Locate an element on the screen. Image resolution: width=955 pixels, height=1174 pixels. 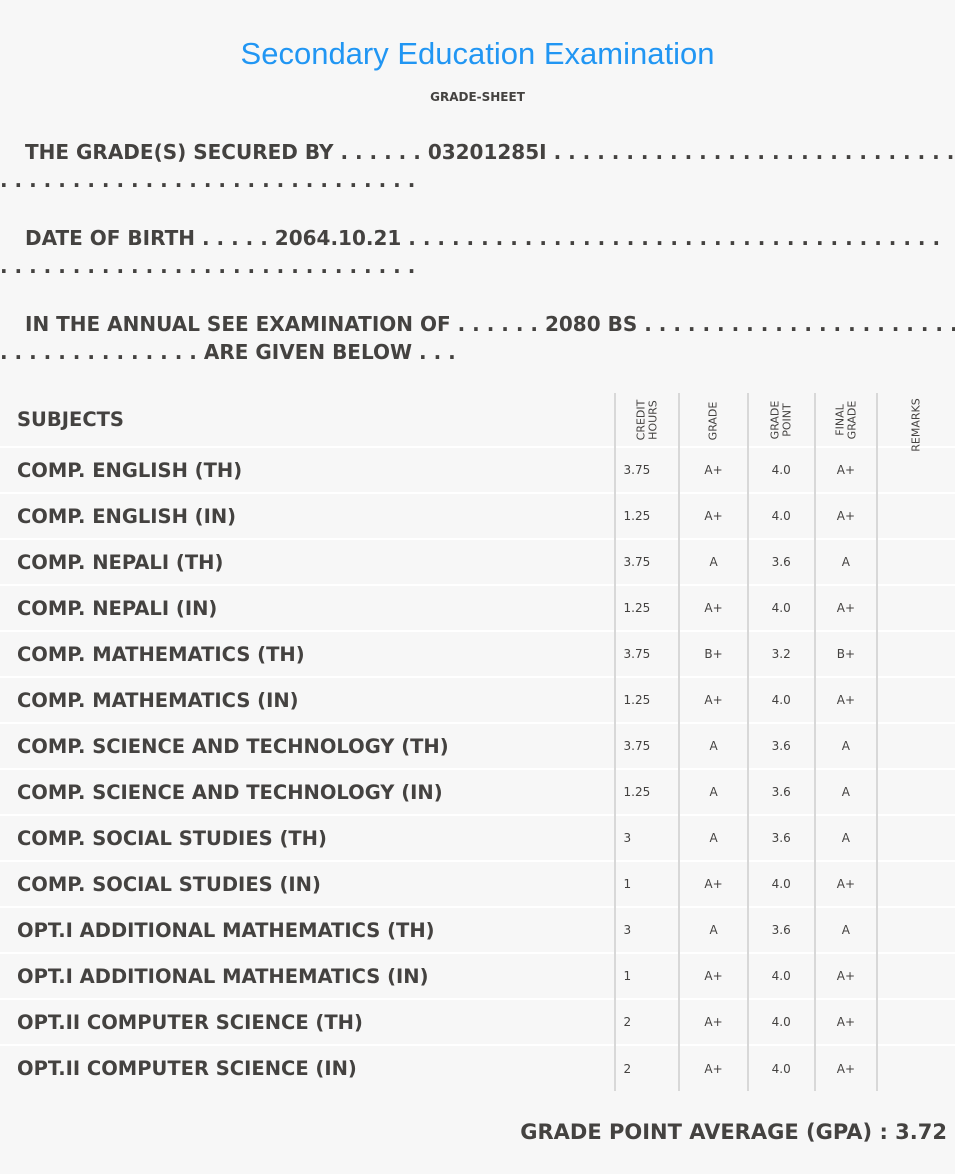
header-grade-point: GRADE POINT is located at coordinates (781, 419).